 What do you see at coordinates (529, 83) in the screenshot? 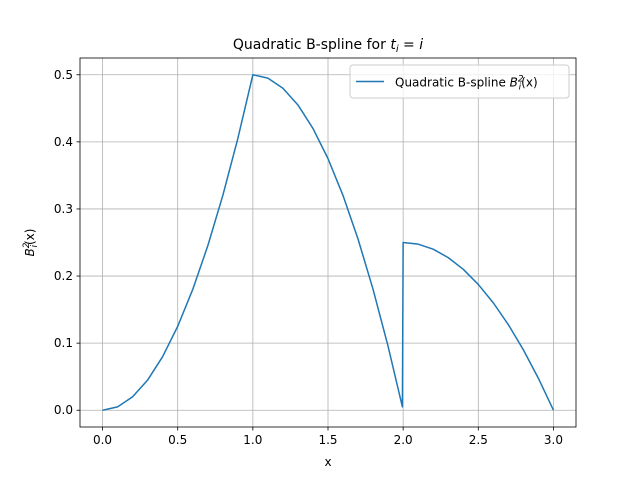
I see `legend-math-arg: (x)` at bounding box center [529, 83].